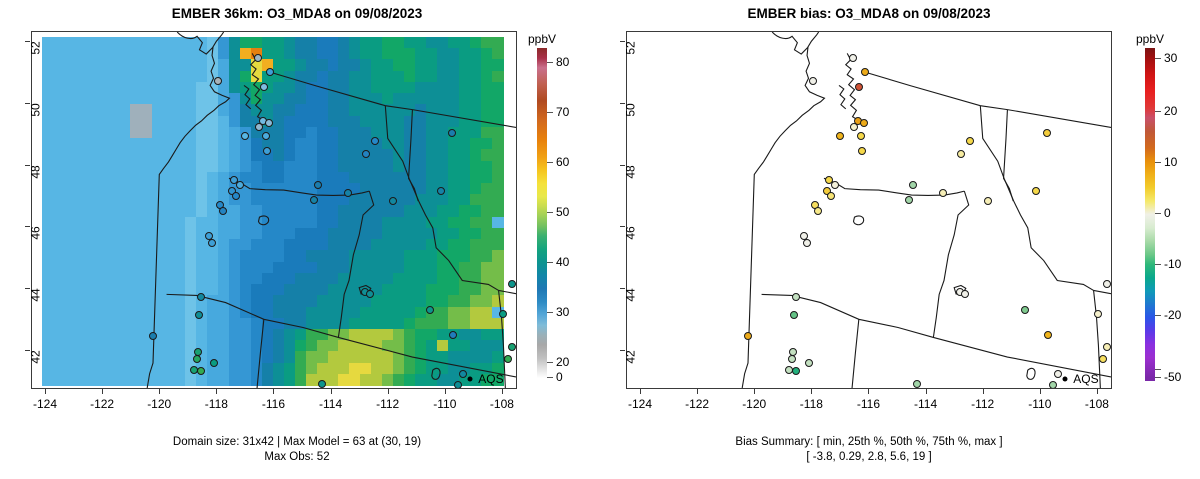 Image resolution: width=1200 pixels, height=479 pixels. Describe the element at coordinates (542, 213) in the screenshot. I see `colorbar-model` at that location.